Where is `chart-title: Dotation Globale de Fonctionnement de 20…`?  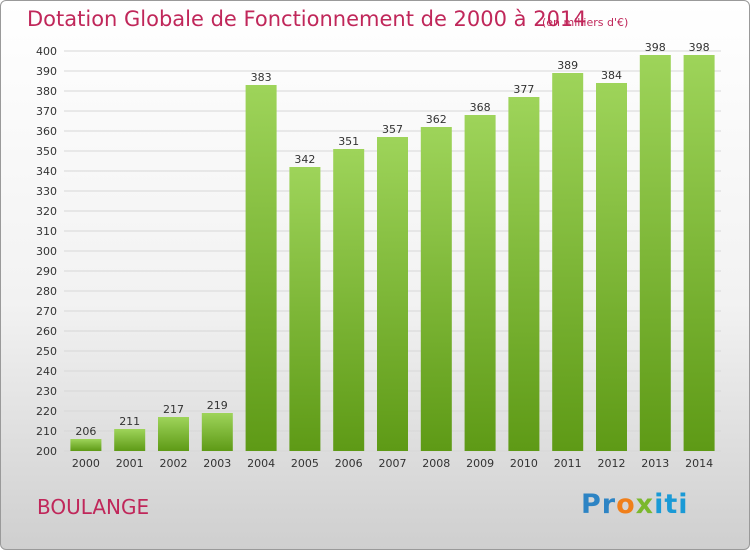 chart-title: Dotation Globale de Fonctionnement de 20… is located at coordinates (307, 19).